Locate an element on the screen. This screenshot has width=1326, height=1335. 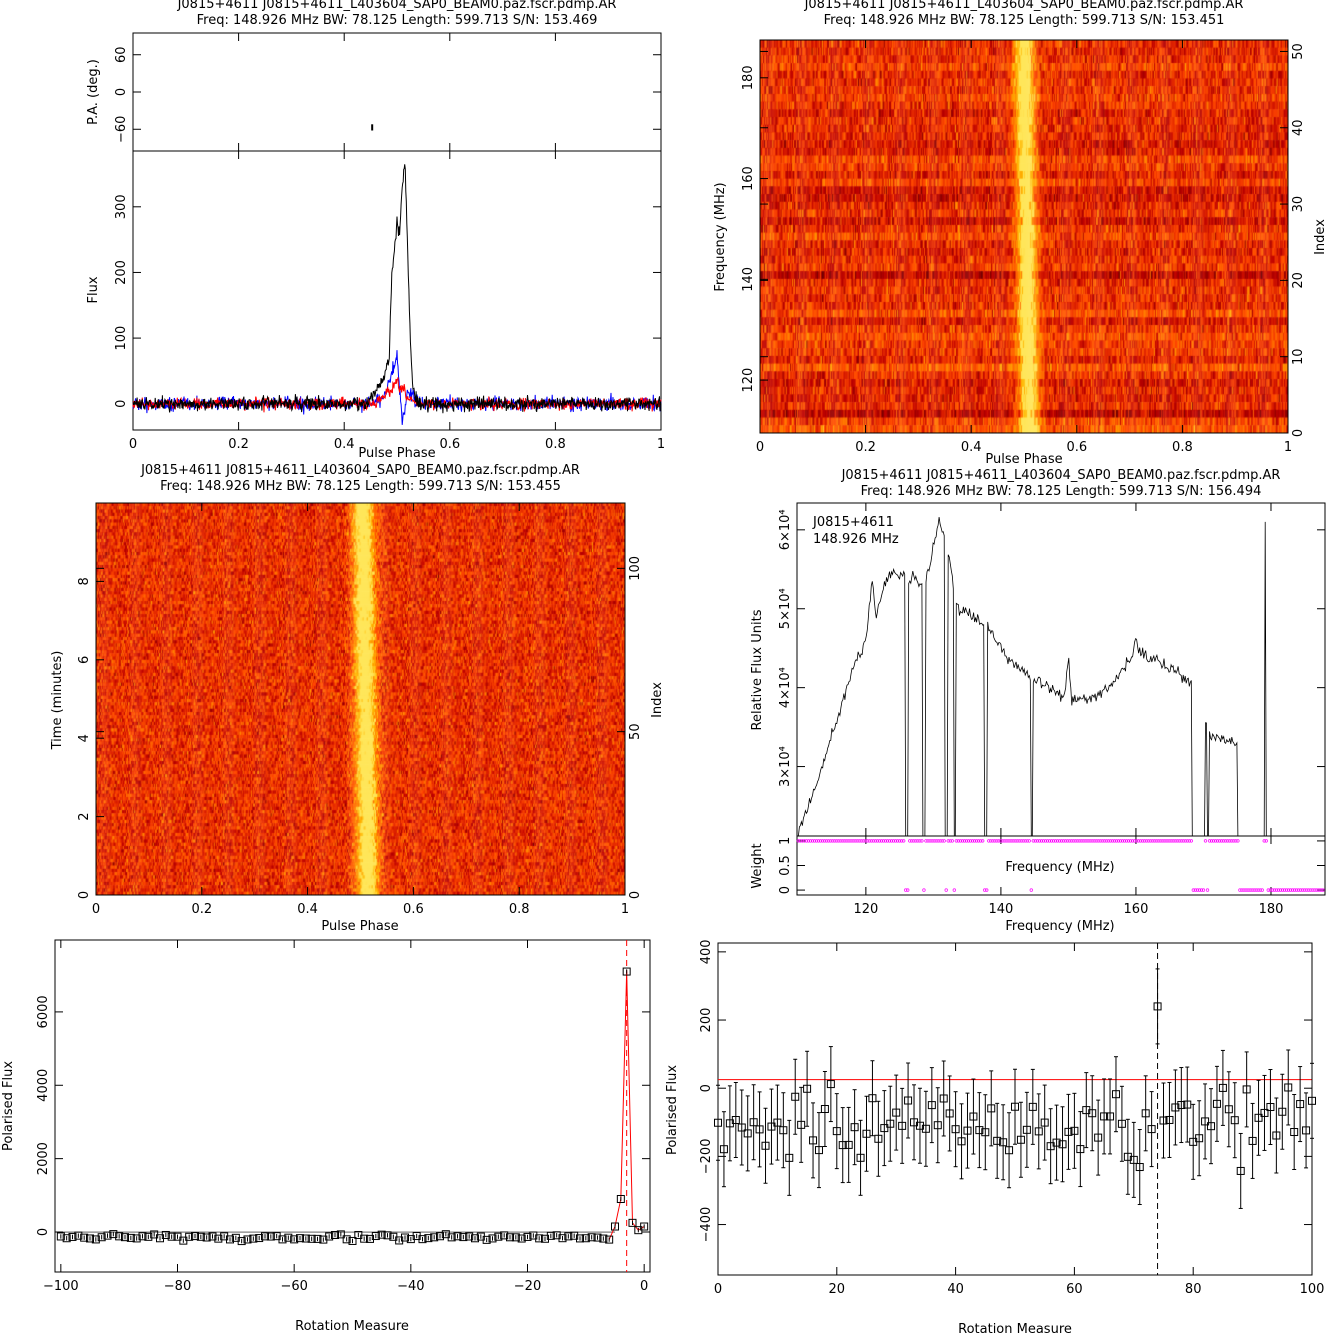
freq-phase-index-tick-label: 40 is located at coordinates (1298, 127).